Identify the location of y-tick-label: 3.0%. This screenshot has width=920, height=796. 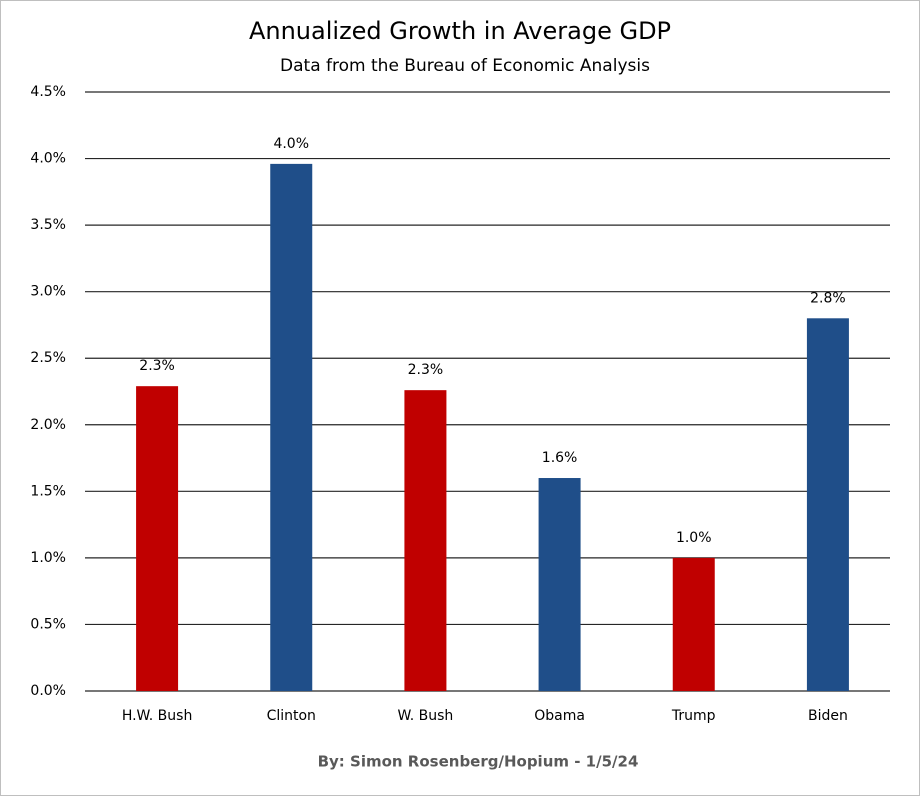
(48, 292).